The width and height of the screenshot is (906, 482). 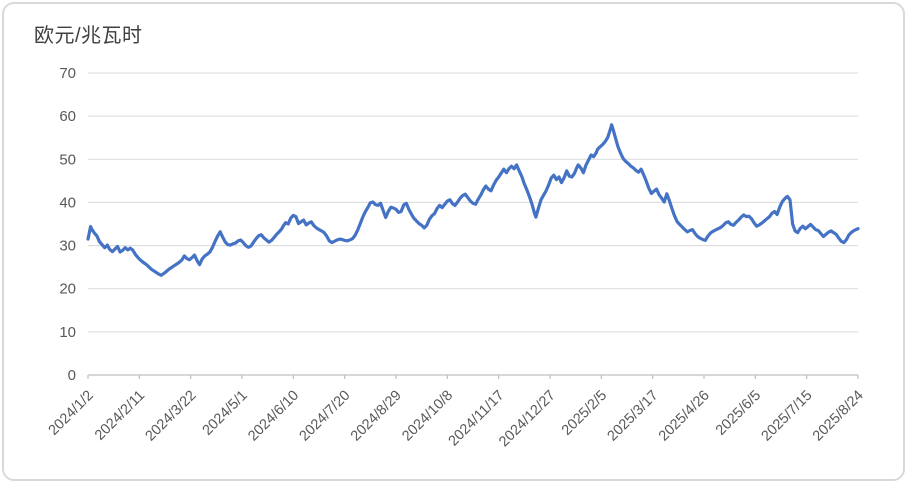 I want to click on x-axis-tick-label: 2024/5/1, so click(x=225, y=413).